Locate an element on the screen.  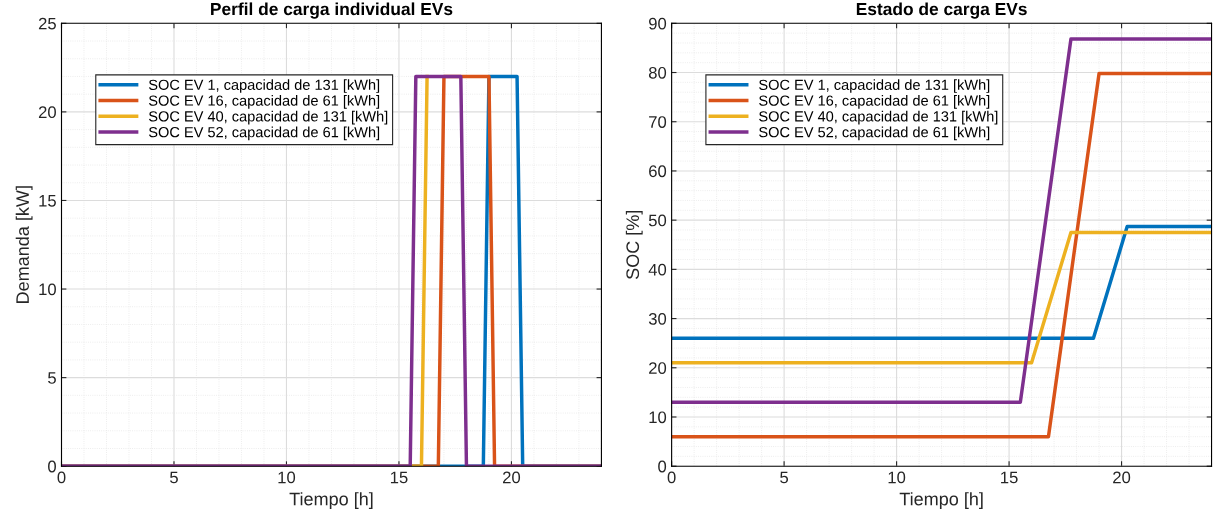
y-tick-label: 15 is located at coordinates (47, 201).